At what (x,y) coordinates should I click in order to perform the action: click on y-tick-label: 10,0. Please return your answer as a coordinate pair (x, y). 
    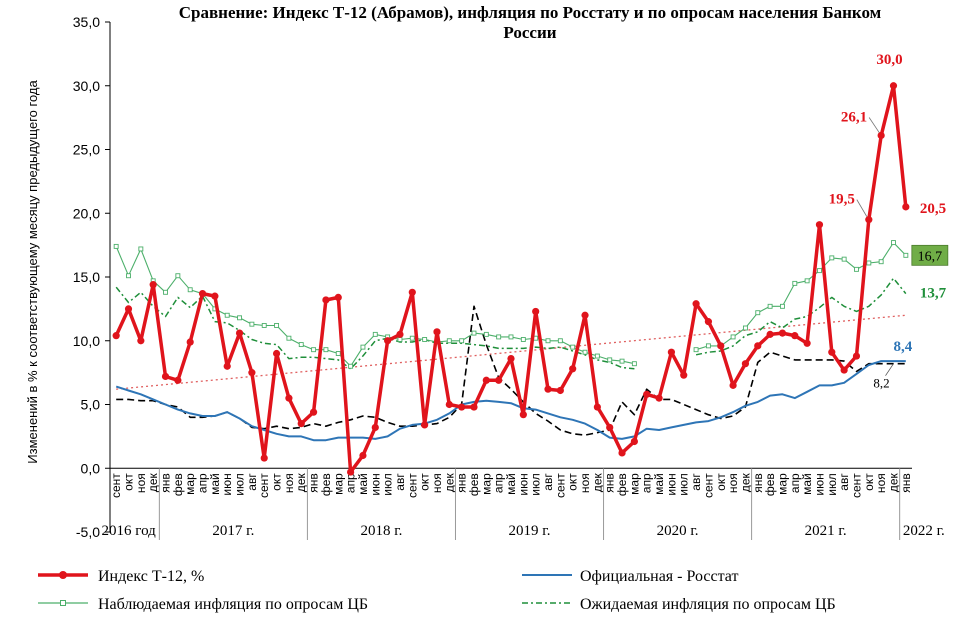
    Looking at the image, I should click on (86, 341).